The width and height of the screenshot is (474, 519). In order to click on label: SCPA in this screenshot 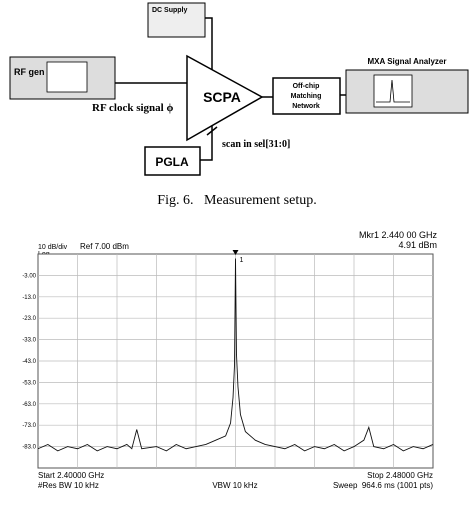, I will do `click(222, 97)`.